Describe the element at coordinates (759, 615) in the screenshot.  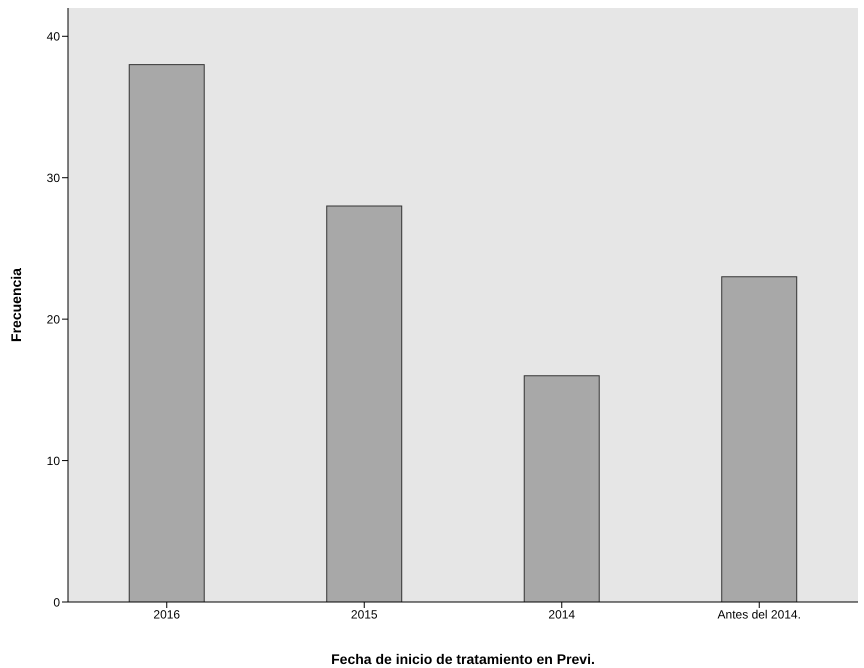
I see `x-tick-label: Antes del 2014.` at that location.